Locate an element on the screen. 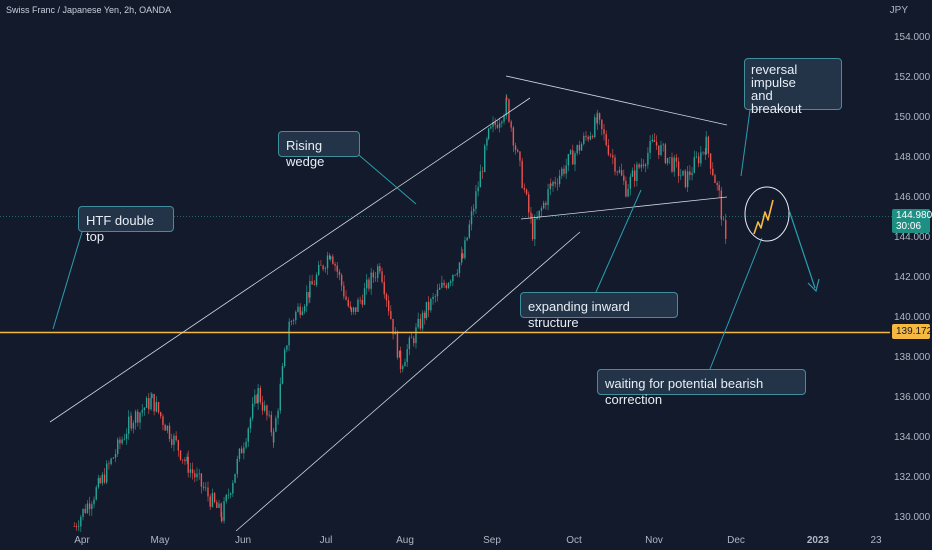 This screenshot has height=550, width=932. annotation-reversal-breakout: reversal impulse and breakout is located at coordinates (793, 86).